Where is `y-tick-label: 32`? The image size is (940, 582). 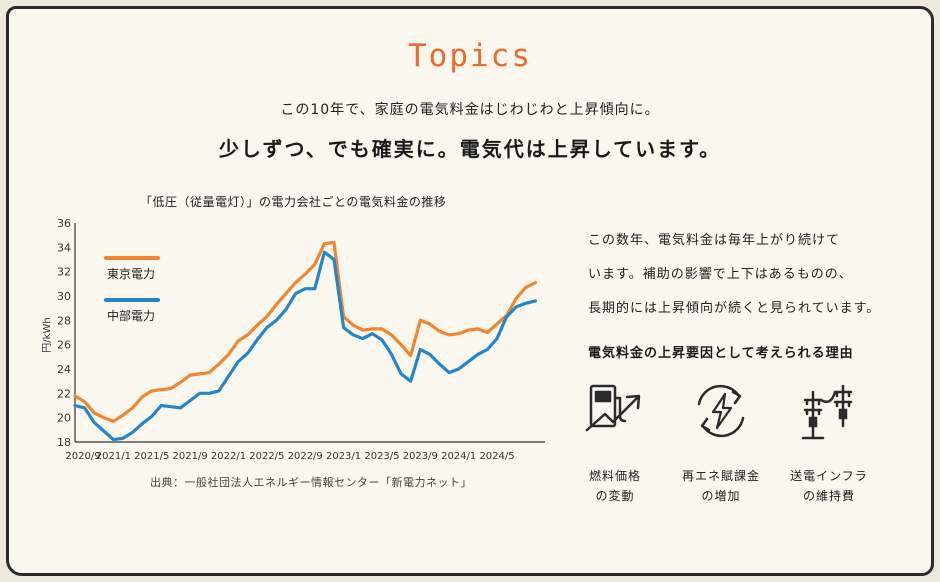 y-tick-label: 32 is located at coordinates (64, 272).